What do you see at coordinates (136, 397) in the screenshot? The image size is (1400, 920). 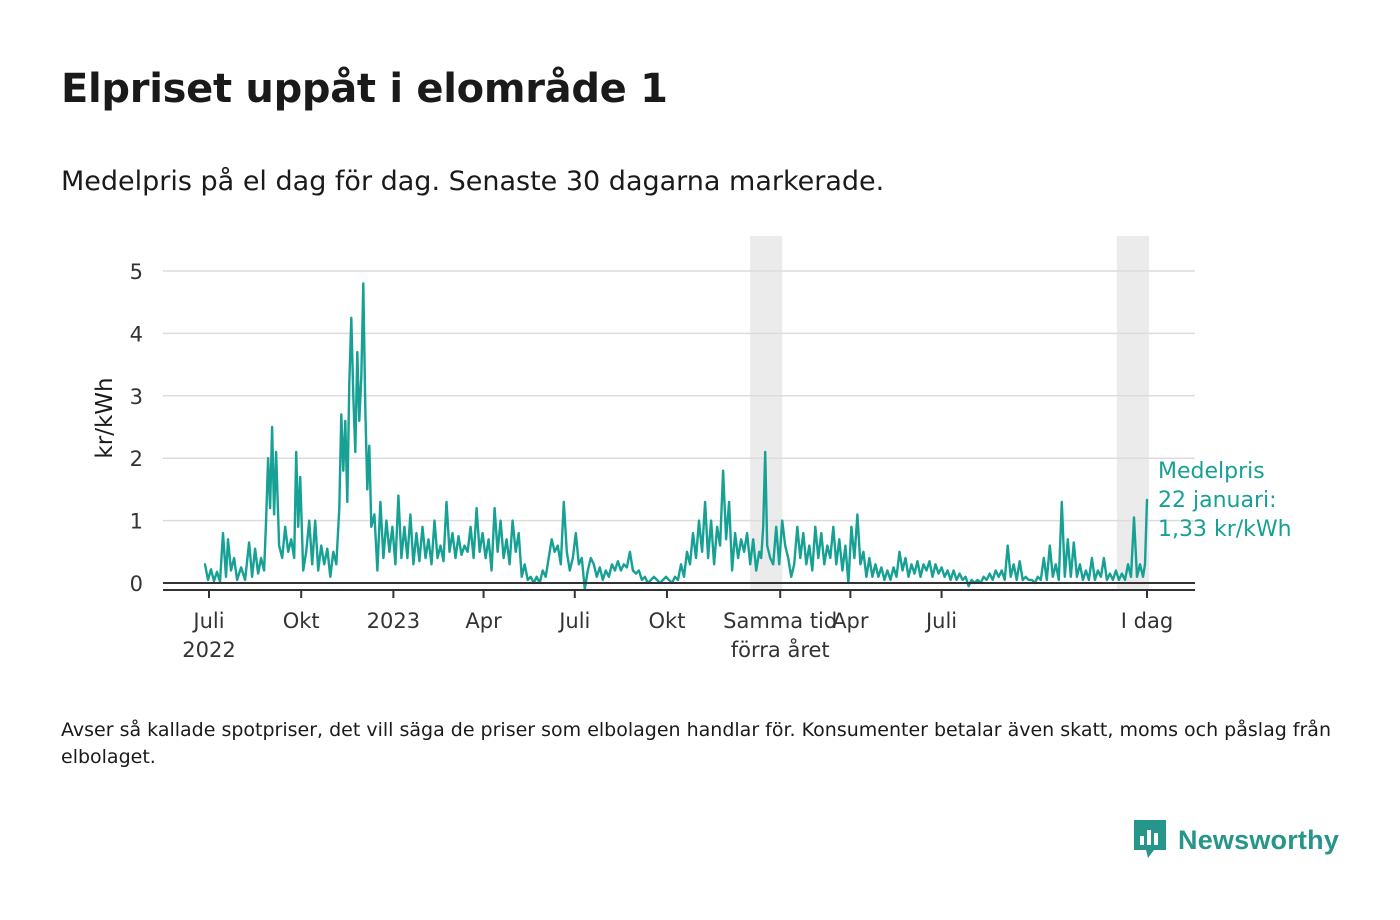 I see `y-tick-label-3: 3` at bounding box center [136, 397].